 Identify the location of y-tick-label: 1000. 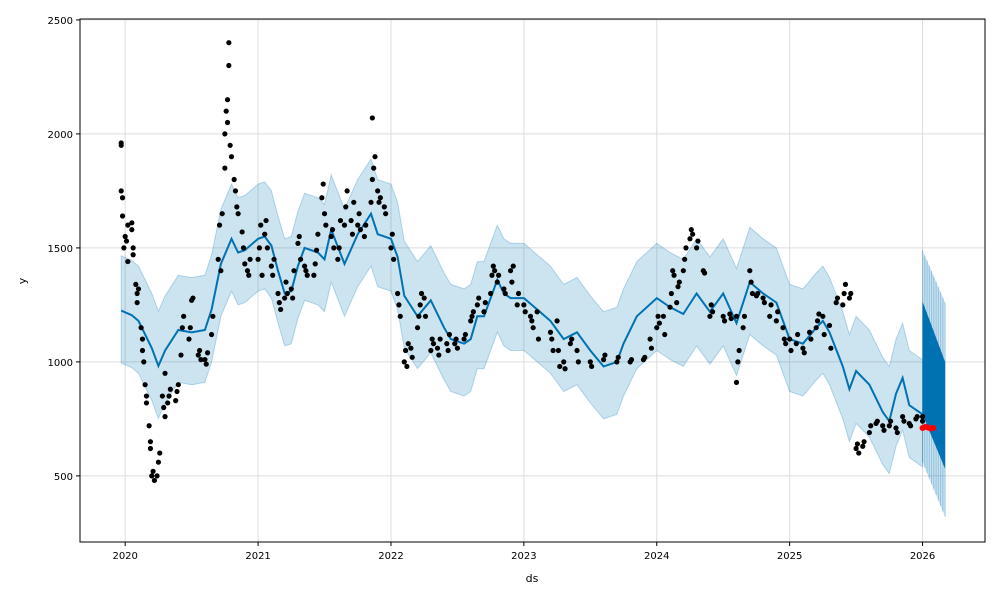
(60, 363).